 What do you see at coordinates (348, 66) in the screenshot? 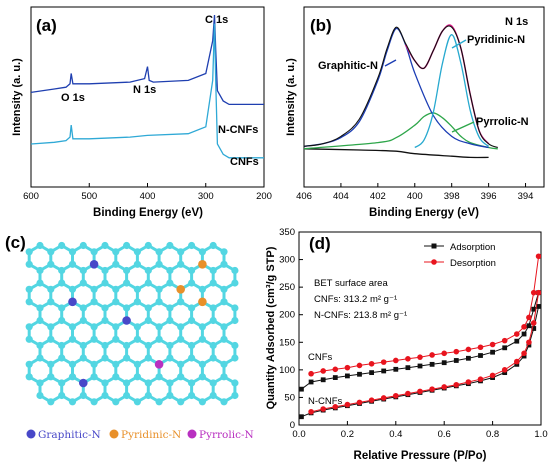
I see `label-graphitic-n: Graphitic-N` at bounding box center [348, 66].